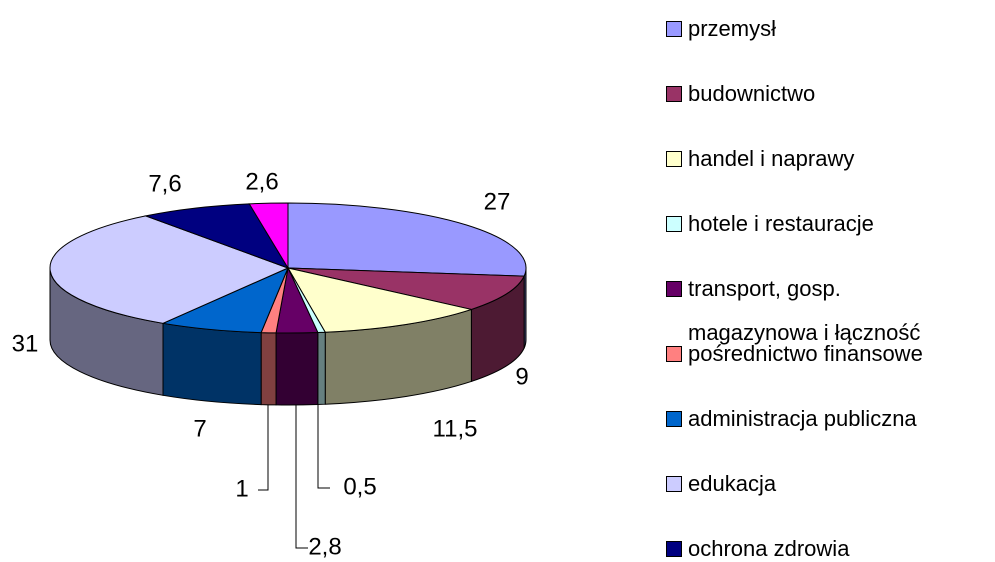  I want to click on legend-label: pośrednictwo finansowe, so click(805, 353).